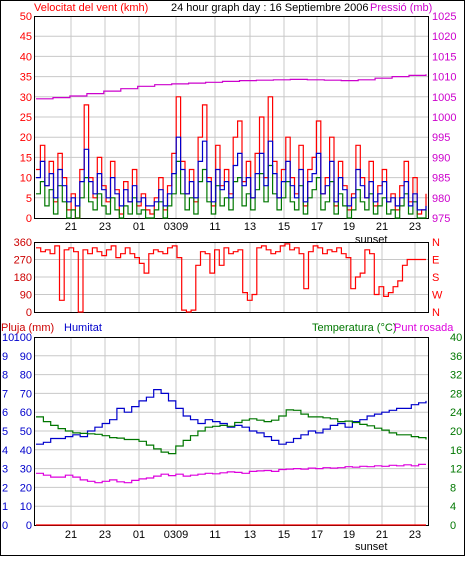 This screenshot has height=561, width=465. Describe the element at coordinates (26, 98) in the screenshot. I see `y-left-tick-top: 30` at that location.